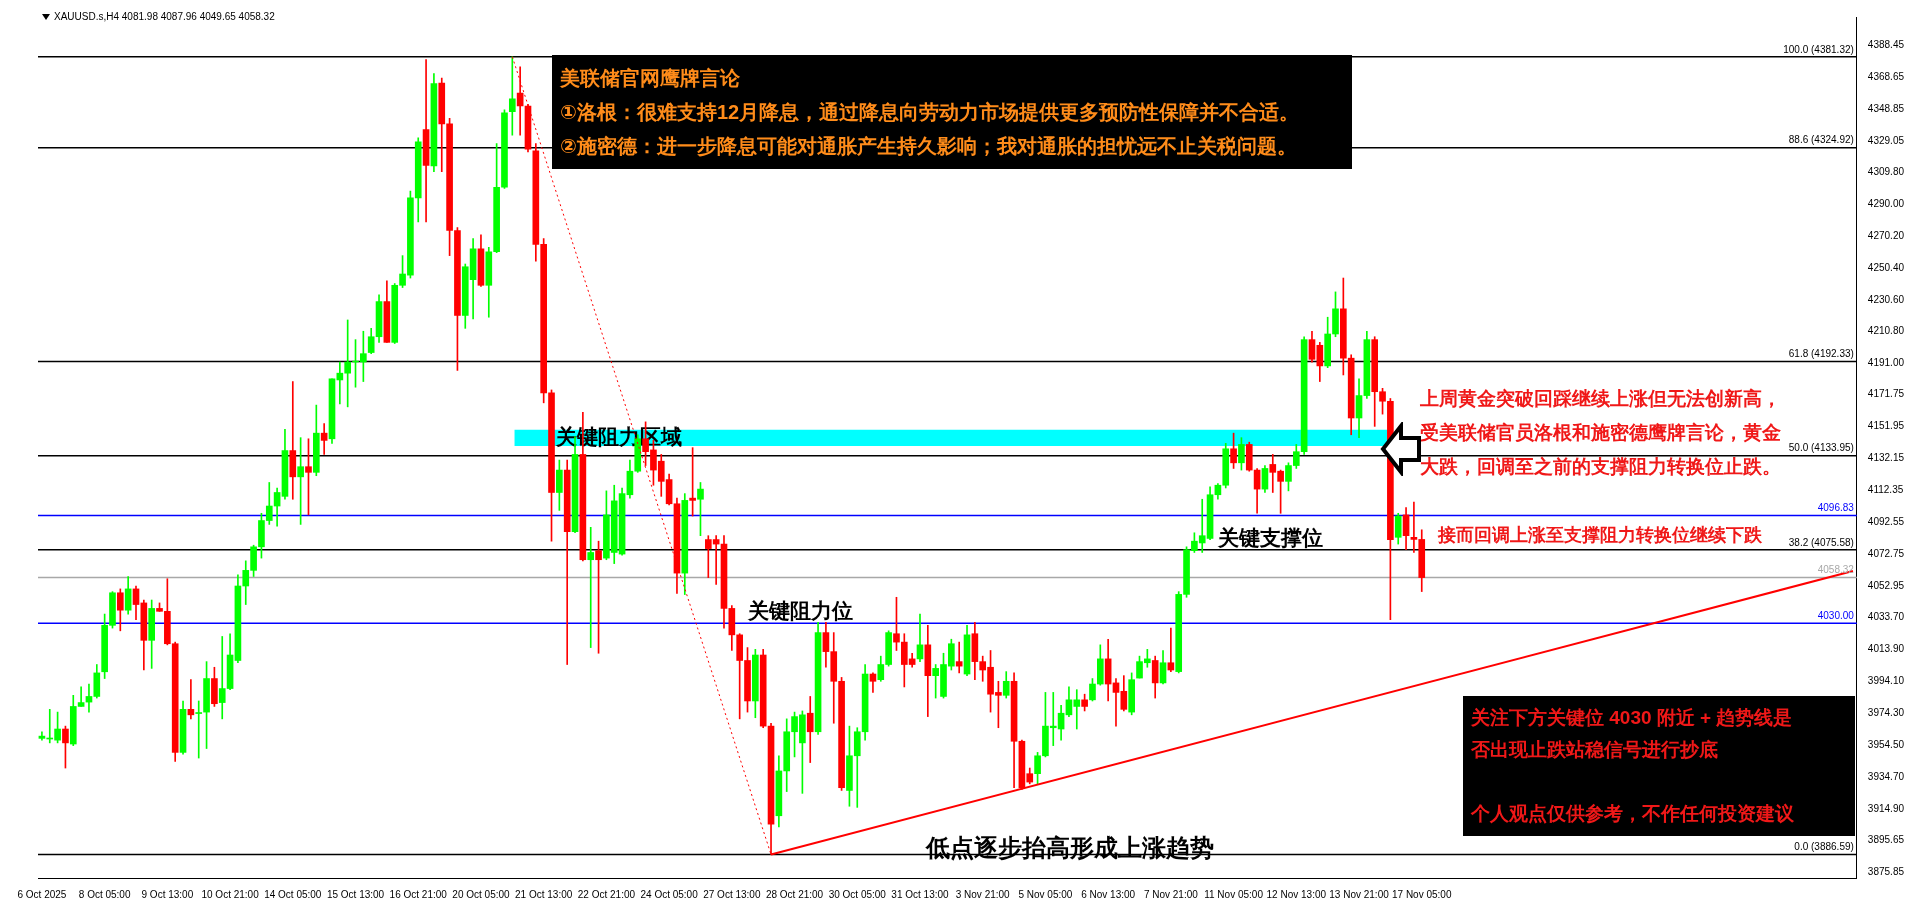  What do you see at coordinates (1600, 535) in the screenshot?
I see `annotation: 接而回调上涨至支撑阻力转换位继续下跌` at bounding box center [1600, 535].